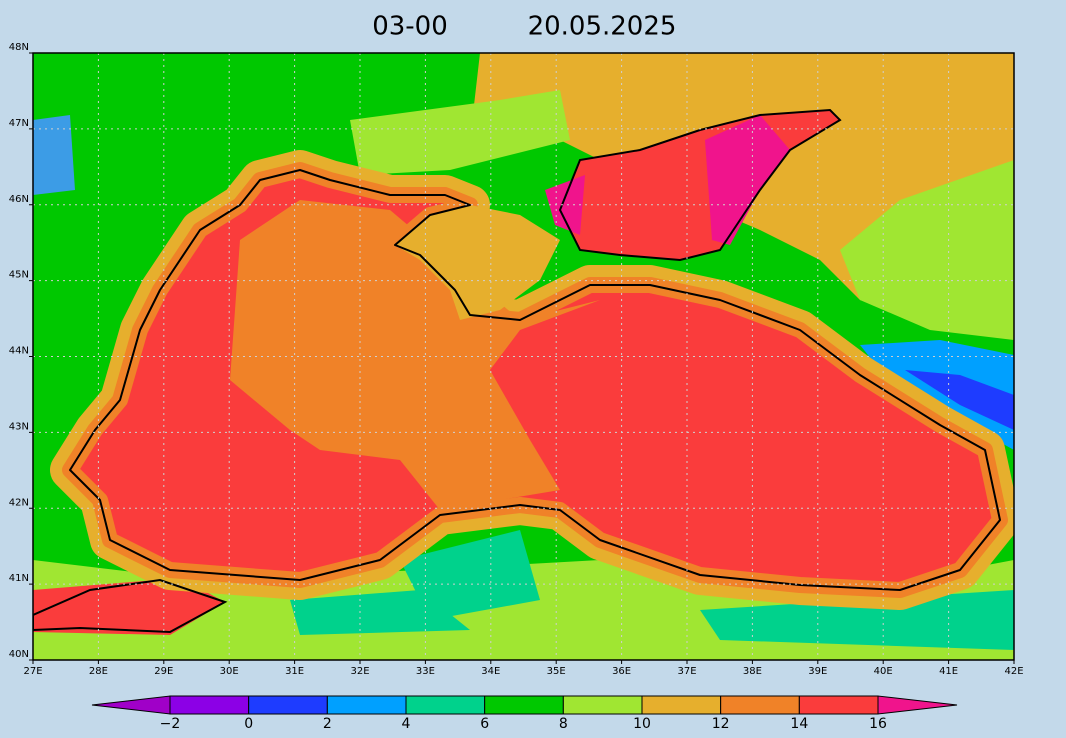  Describe the element at coordinates (19, 123) in the screenshot. I see `lat-label: 47N` at that location.